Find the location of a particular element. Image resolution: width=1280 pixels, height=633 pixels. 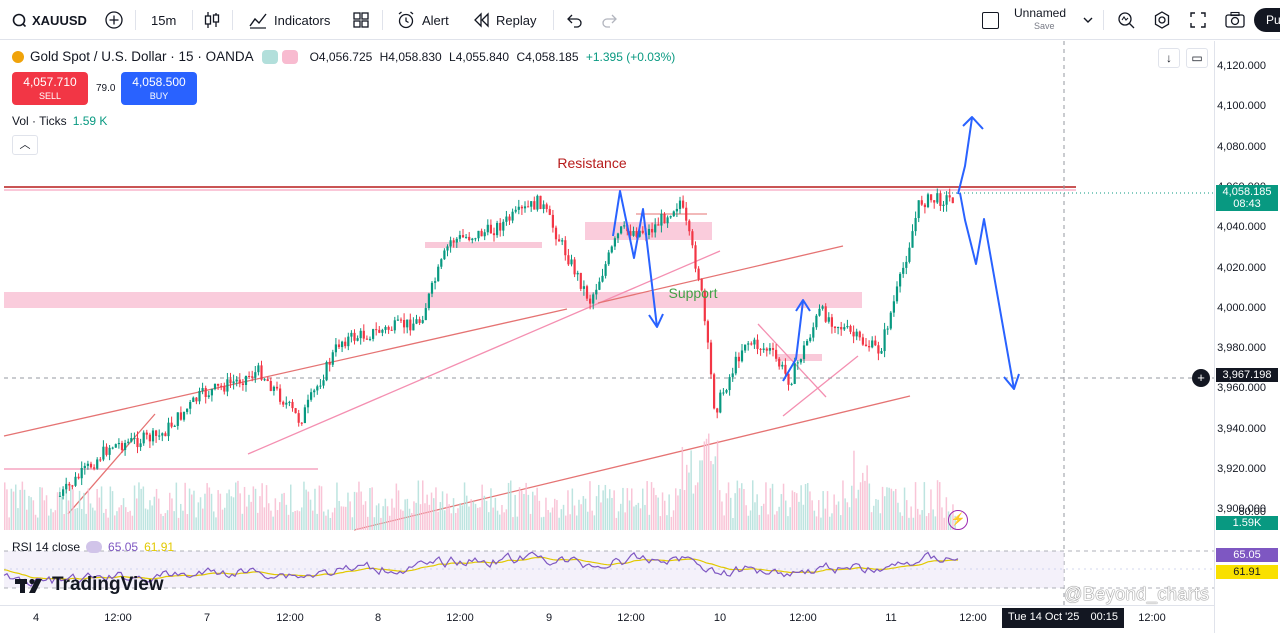

collapse-legend-button: ︿ is located at coordinates (25, 145).